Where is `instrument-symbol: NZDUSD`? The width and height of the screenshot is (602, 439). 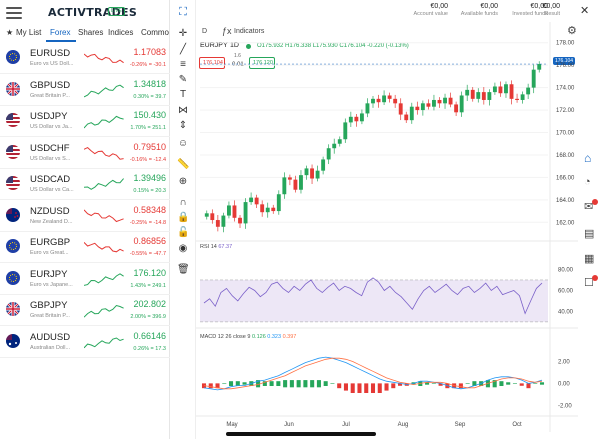
instrument-symbol: NZDUSD is located at coordinates (50, 211).